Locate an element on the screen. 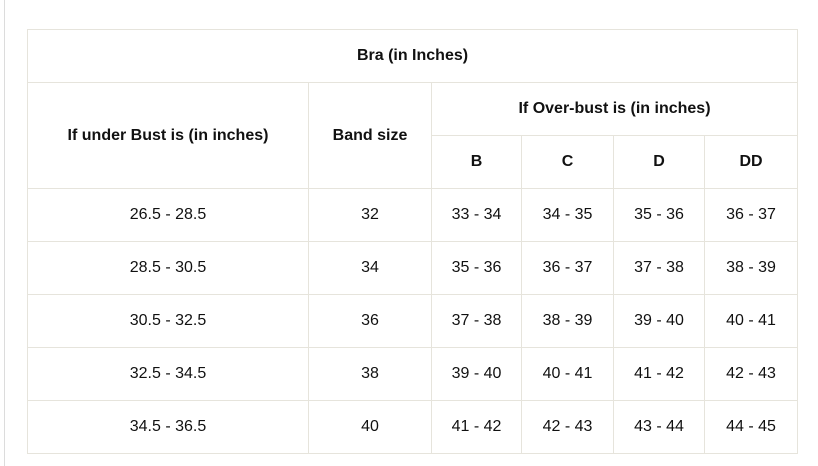 The height and width of the screenshot is (466, 818). over-bust-cell: 34 - 35 is located at coordinates (567, 215).